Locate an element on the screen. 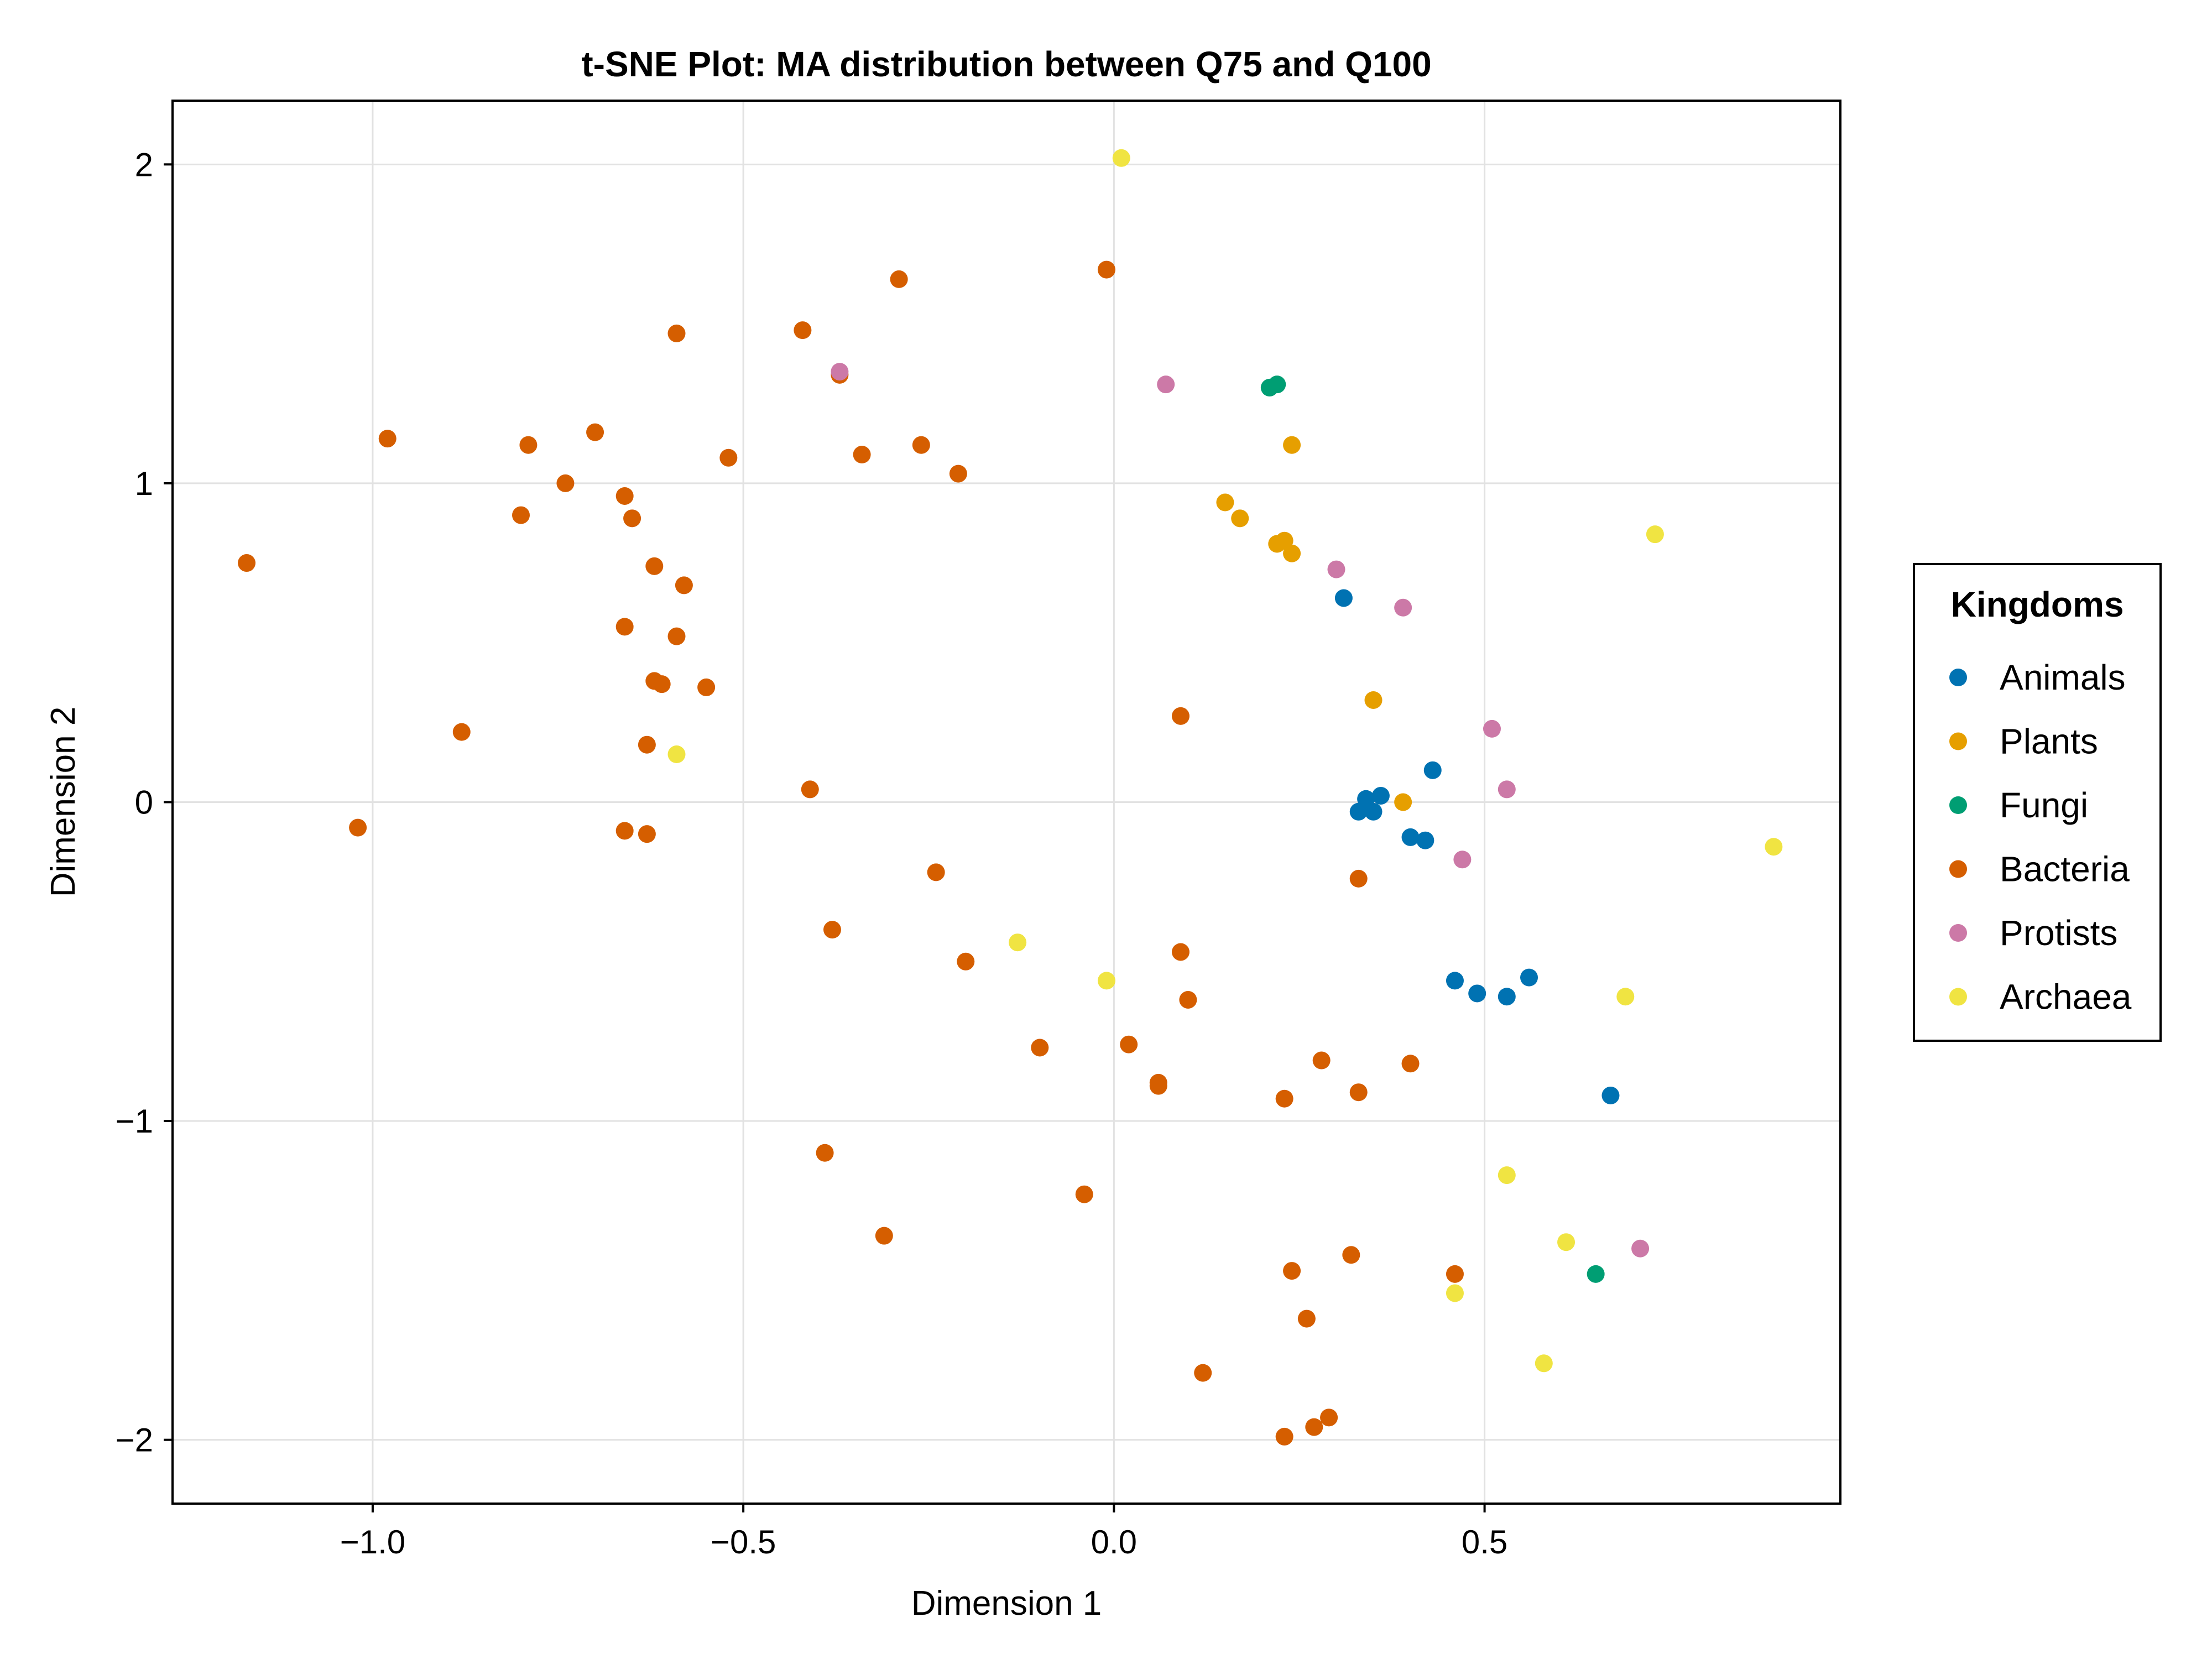 This screenshot has width=2212, height=1659. x-tick-label: −0.5 is located at coordinates (744, 1543).